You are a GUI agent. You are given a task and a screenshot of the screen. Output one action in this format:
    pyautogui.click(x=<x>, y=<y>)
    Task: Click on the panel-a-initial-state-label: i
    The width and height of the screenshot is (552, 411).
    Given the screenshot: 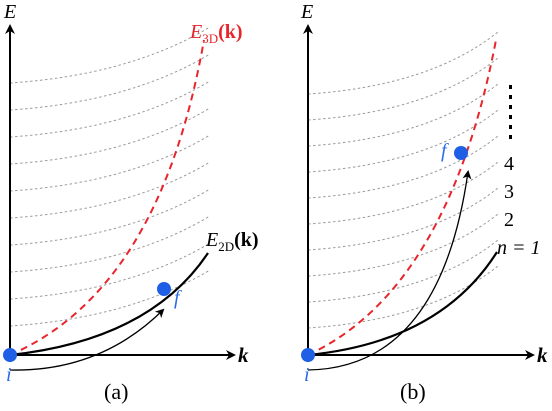 What is the action you would take?
    pyautogui.click(x=9, y=375)
    